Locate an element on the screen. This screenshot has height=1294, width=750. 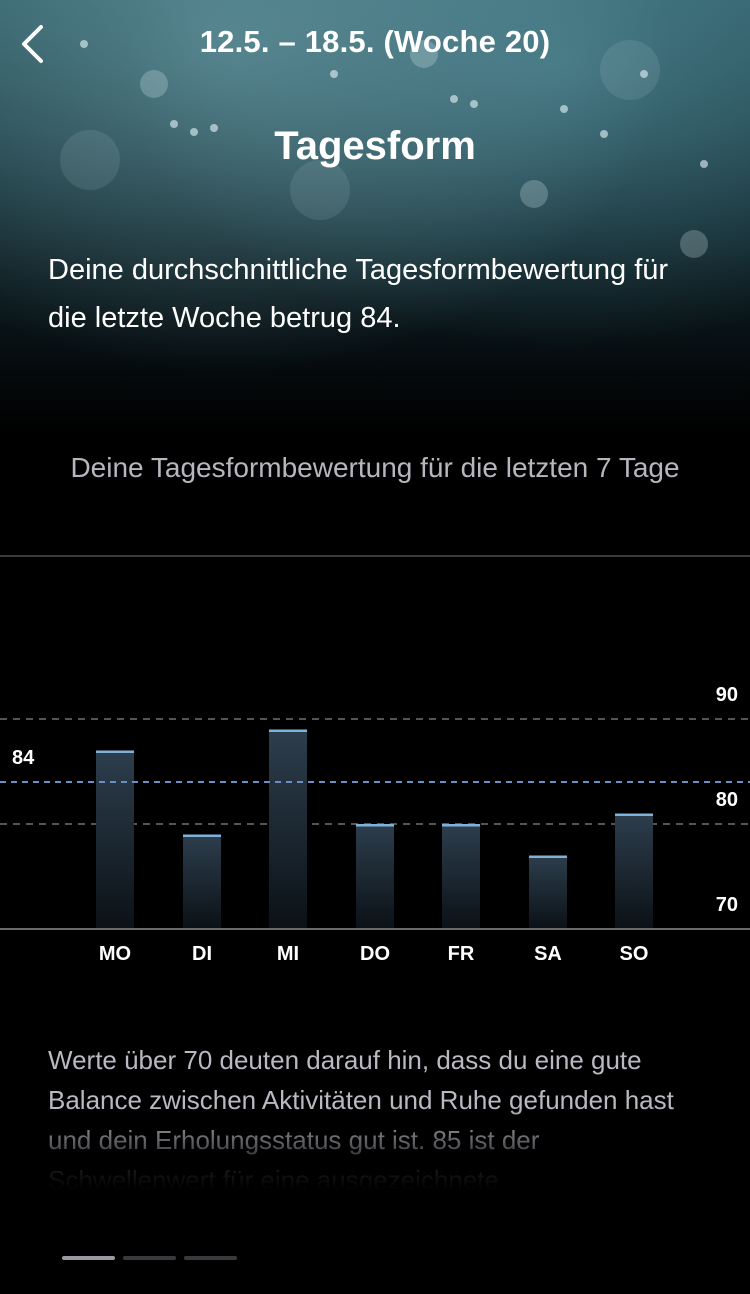
bar-fr is located at coordinates (461, 876).